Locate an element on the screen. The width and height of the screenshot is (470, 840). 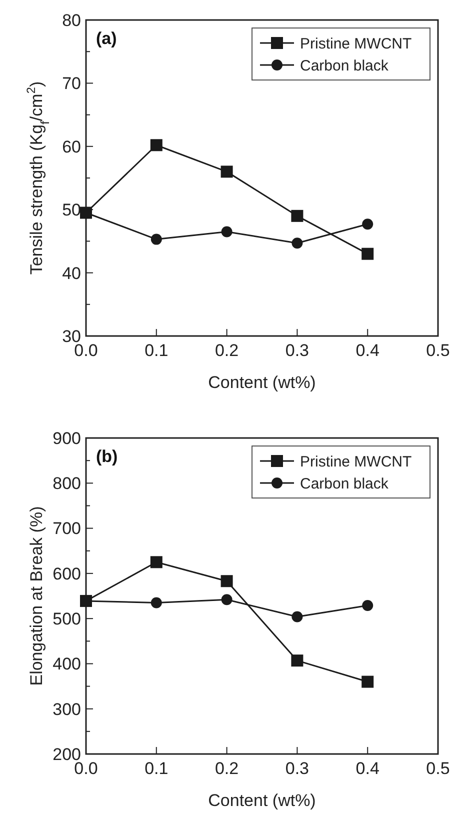
y-tick-label: 80 is located at coordinates (71, 20).